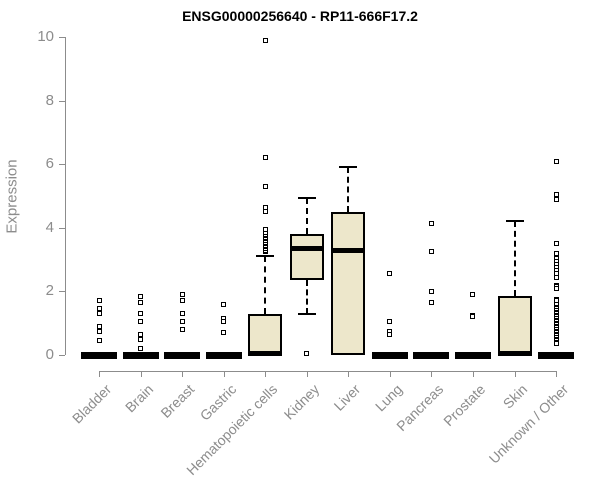  What do you see at coordinates (306, 313) in the screenshot?
I see `lower-whisker-cap` at bounding box center [306, 313].